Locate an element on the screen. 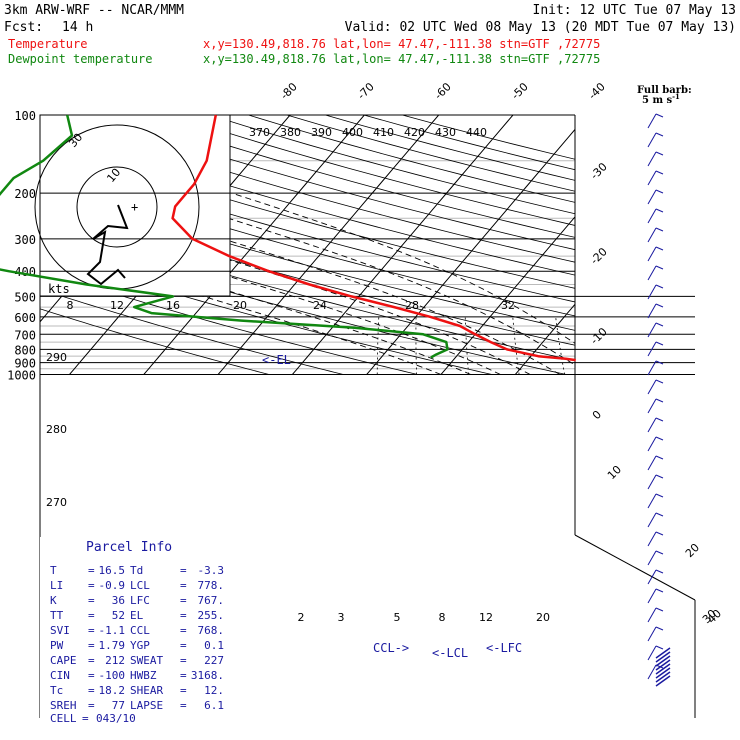 The height and width of the screenshot is (740, 740). mixing-ratio-label: 20 is located at coordinates (543, 617).